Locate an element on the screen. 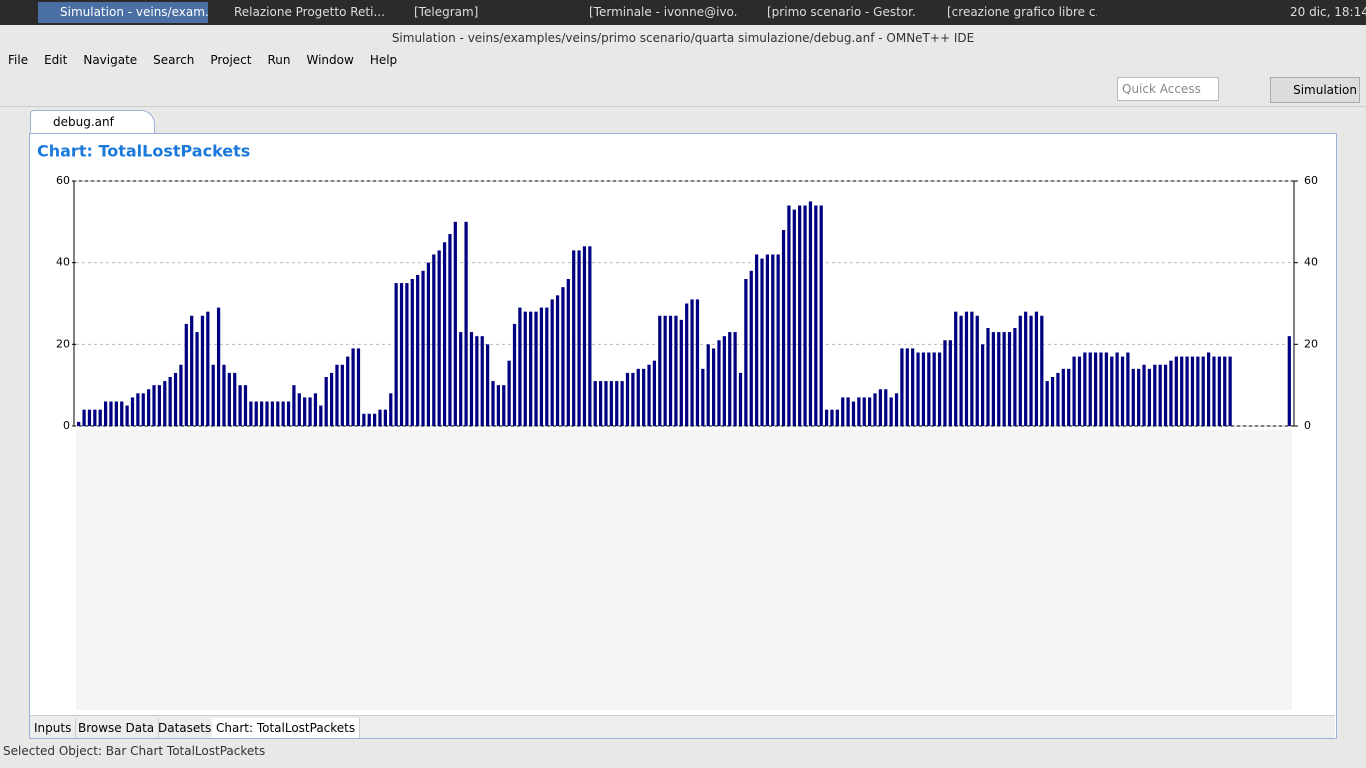 The image size is (1366, 768). menu-item: Search is located at coordinates (174, 60).